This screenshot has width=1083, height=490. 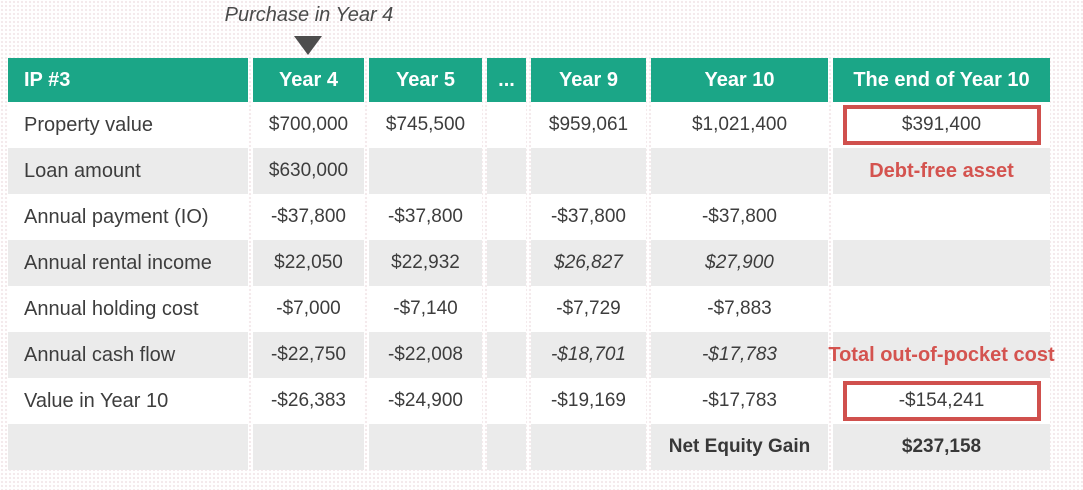 I want to click on debt-free-value: $391,400, so click(x=941, y=124).